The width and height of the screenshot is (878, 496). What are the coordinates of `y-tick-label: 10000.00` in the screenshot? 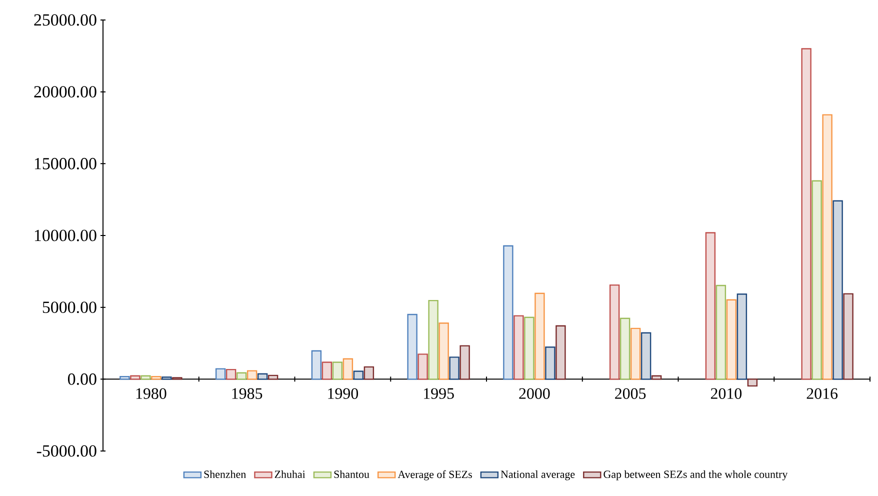 It's located at (65, 236).